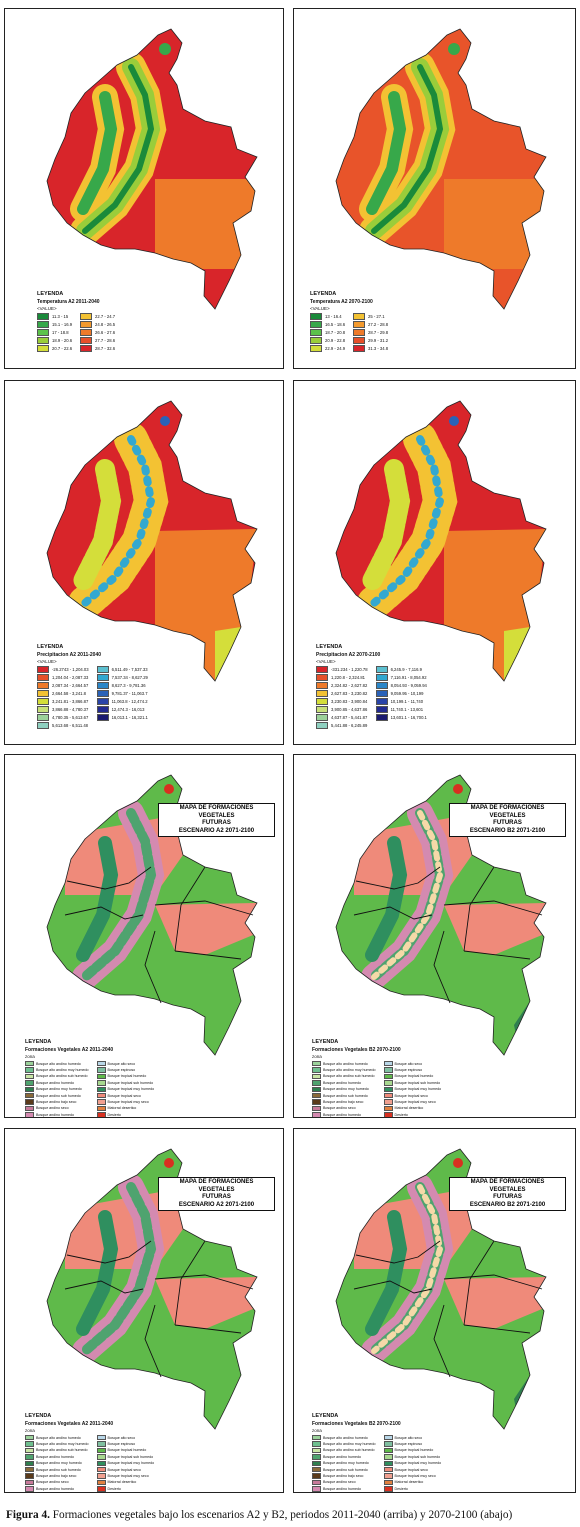 The width and height of the screenshot is (580, 1527). Describe the element at coordinates (348, 655) in the screenshot. I see `legend-title: Precipitacion A2 2070-2100` at that location.